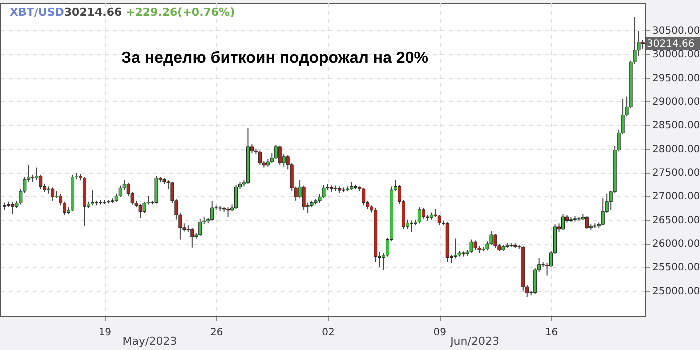 Image resolution: width=700 pixels, height=350 pixels. What do you see at coordinates (440, 333) in the screenshot?
I see `x-tick-label: 09` at bounding box center [440, 333].